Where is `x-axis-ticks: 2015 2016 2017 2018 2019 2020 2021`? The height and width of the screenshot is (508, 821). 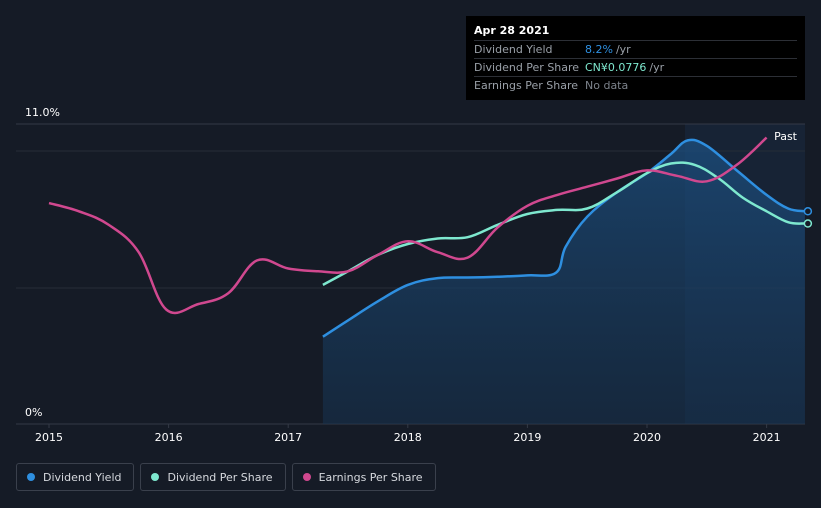 x-axis-ticks: 2015 2016 2017 2018 2019 2020 2021 is located at coordinates (408, 434).